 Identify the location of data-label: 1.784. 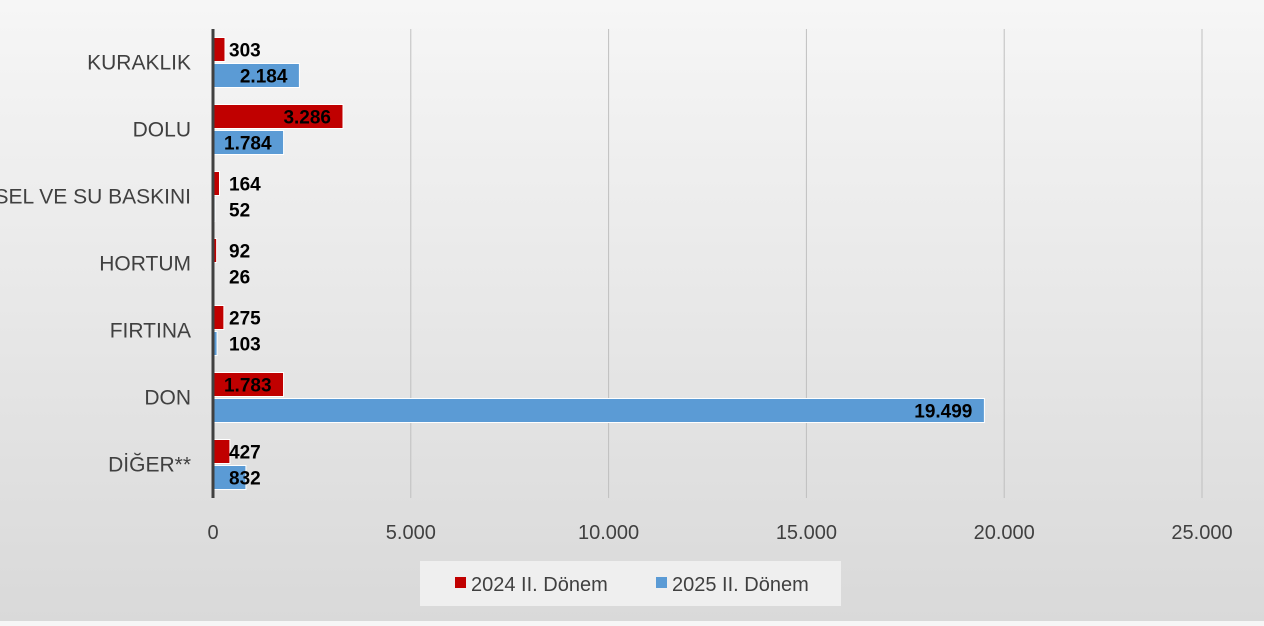
(248, 144).